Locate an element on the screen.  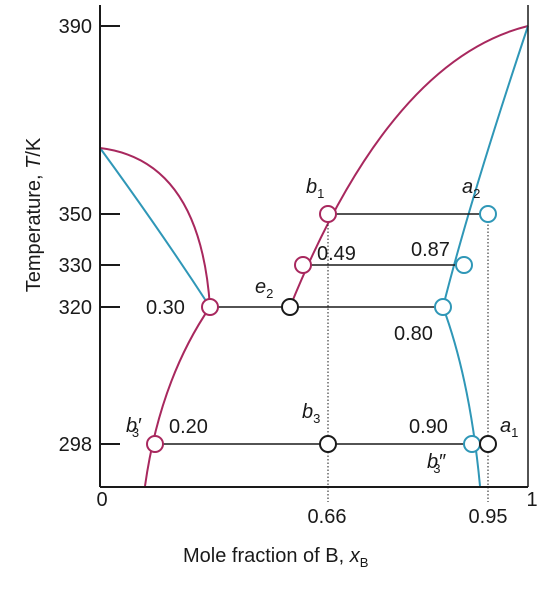
point-b3-double-prime is located at coordinates (472, 444).